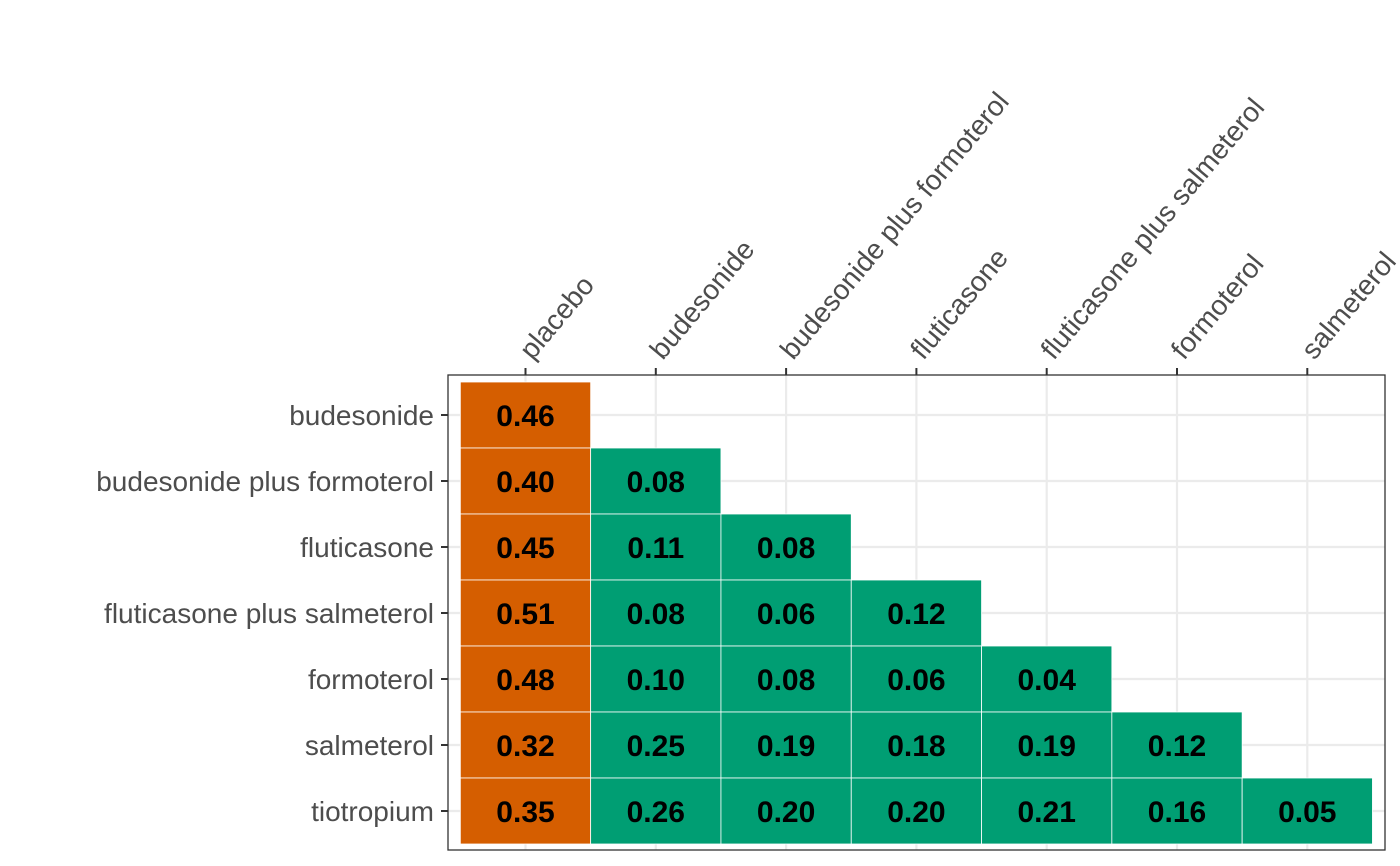 This screenshot has width=1400, height=866. Describe the element at coordinates (265, 481) in the screenshot. I see `y-tick-label: budesonide plus formoterol` at that location.